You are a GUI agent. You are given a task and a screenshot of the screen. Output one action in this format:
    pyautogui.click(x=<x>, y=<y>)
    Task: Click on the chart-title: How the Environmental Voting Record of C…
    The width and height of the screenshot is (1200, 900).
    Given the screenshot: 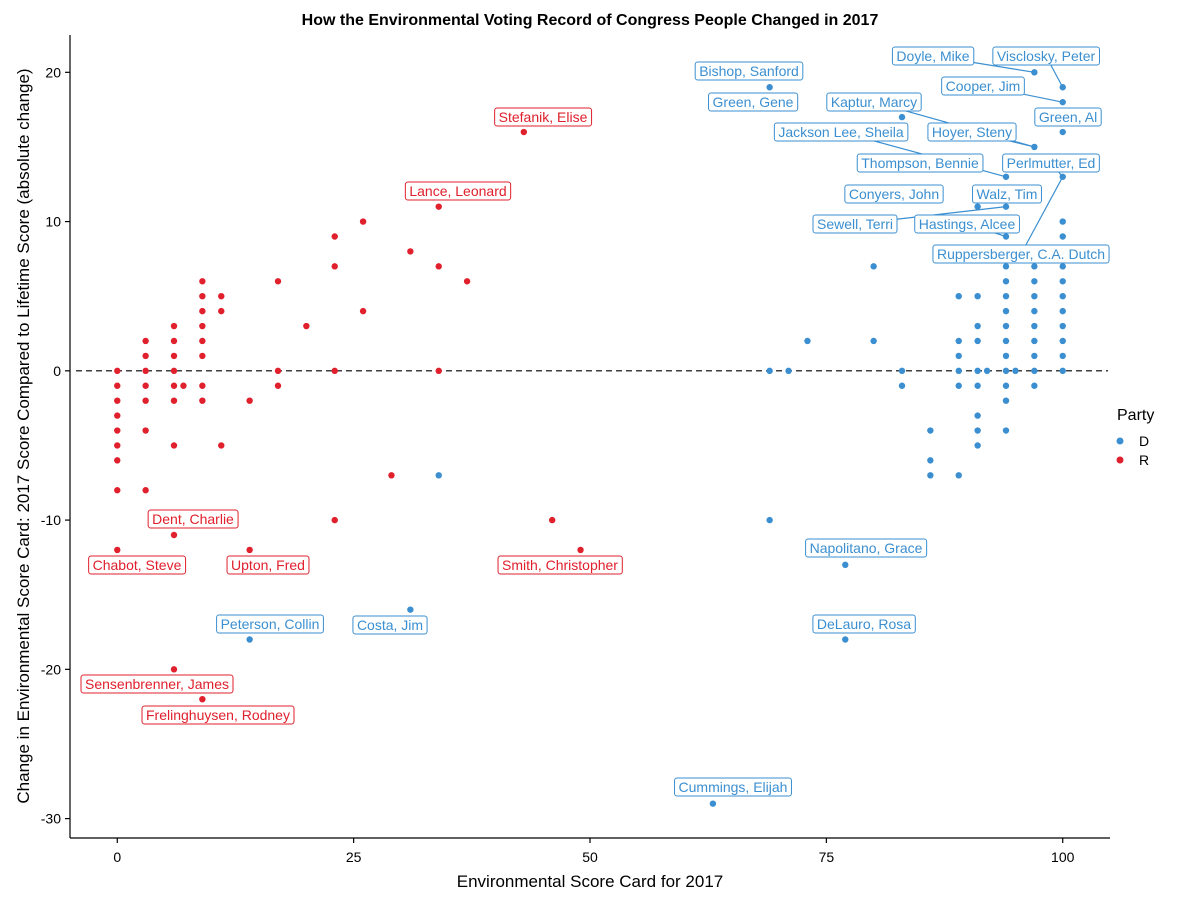 What is the action you would take?
    pyautogui.click(x=590, y=20)
    